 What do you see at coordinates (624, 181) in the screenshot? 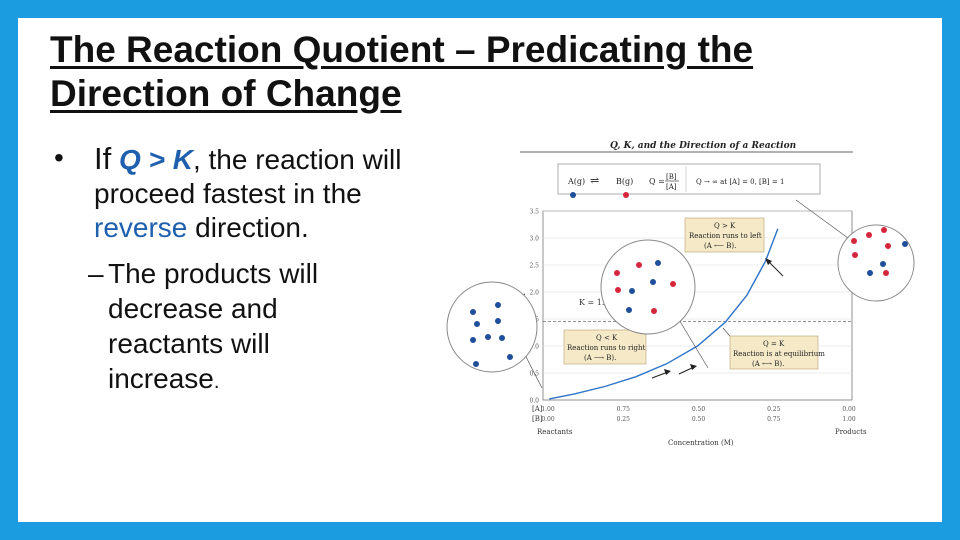
I see `legend-species-b: B(g)` at bounding box center [624, 181].